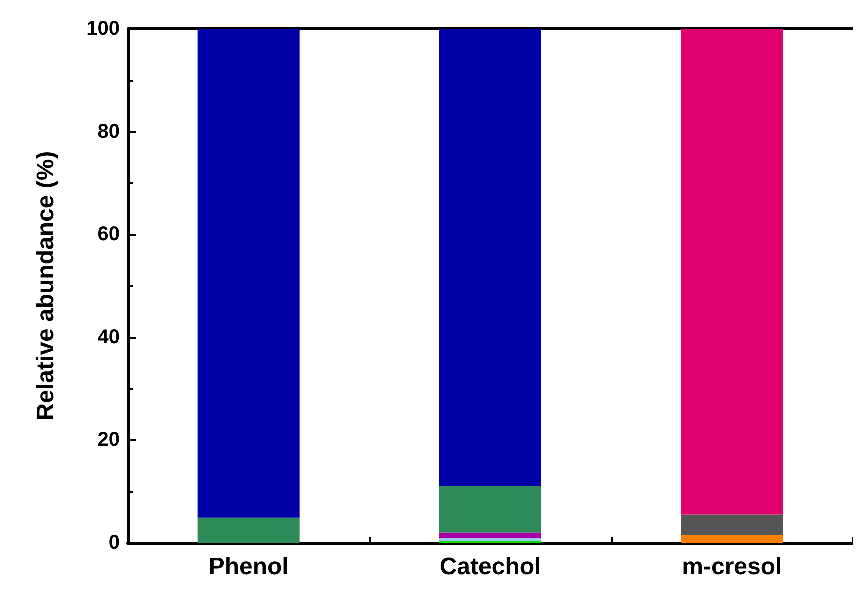  What do you see at coordinates (109, 337) in the screenshot?
I see `y-tick-label: 40` at bounding box center [109, 337].